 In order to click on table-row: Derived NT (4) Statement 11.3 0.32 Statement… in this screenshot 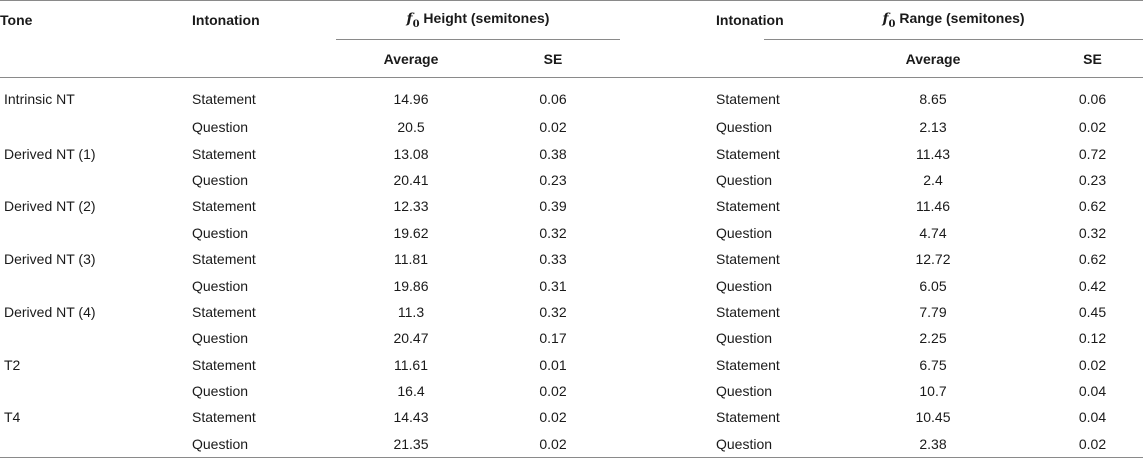, I will do `click(571, 312)`.